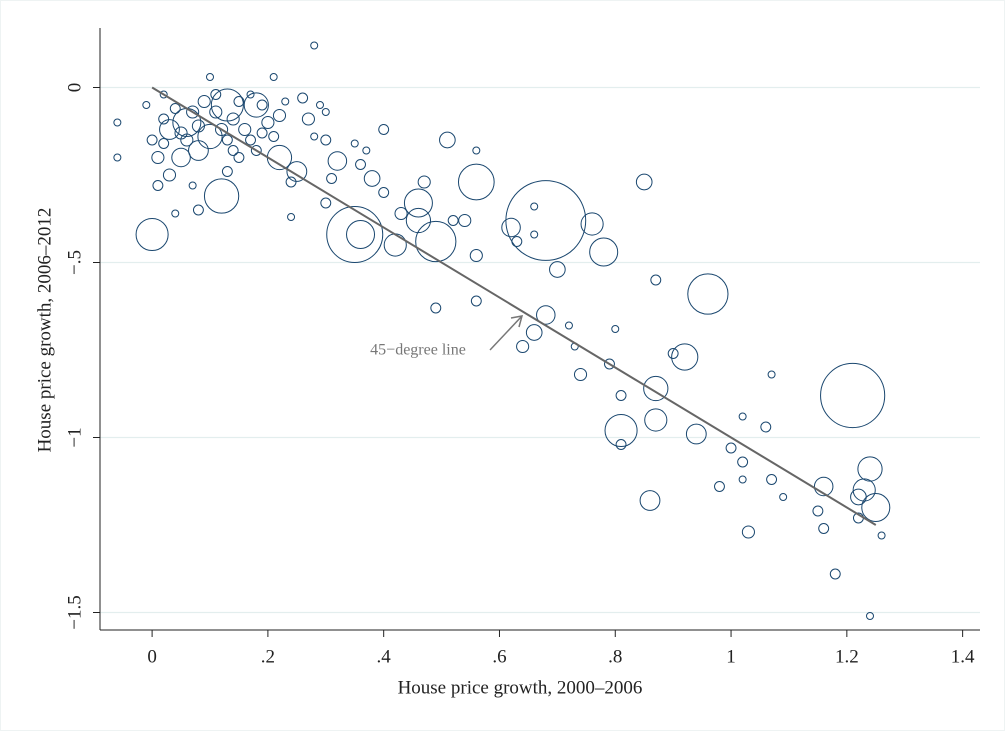 The width and height of the screenshot is (1005, 731). What do you see at coordinates (268, 656) in the screenshot?
I see `x-tick-label: .2` at bounding box center [268, 656].